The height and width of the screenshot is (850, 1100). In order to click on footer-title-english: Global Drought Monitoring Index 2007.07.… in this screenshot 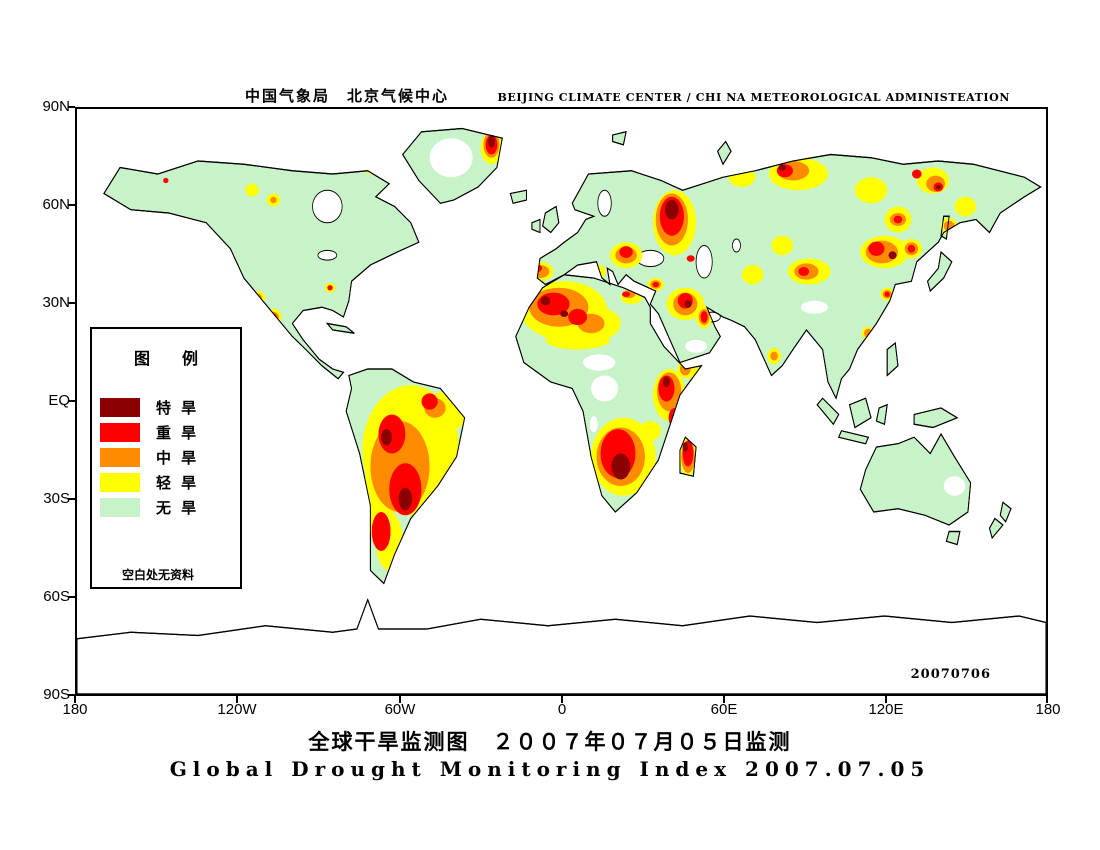, I will do `click(550, 769)`.